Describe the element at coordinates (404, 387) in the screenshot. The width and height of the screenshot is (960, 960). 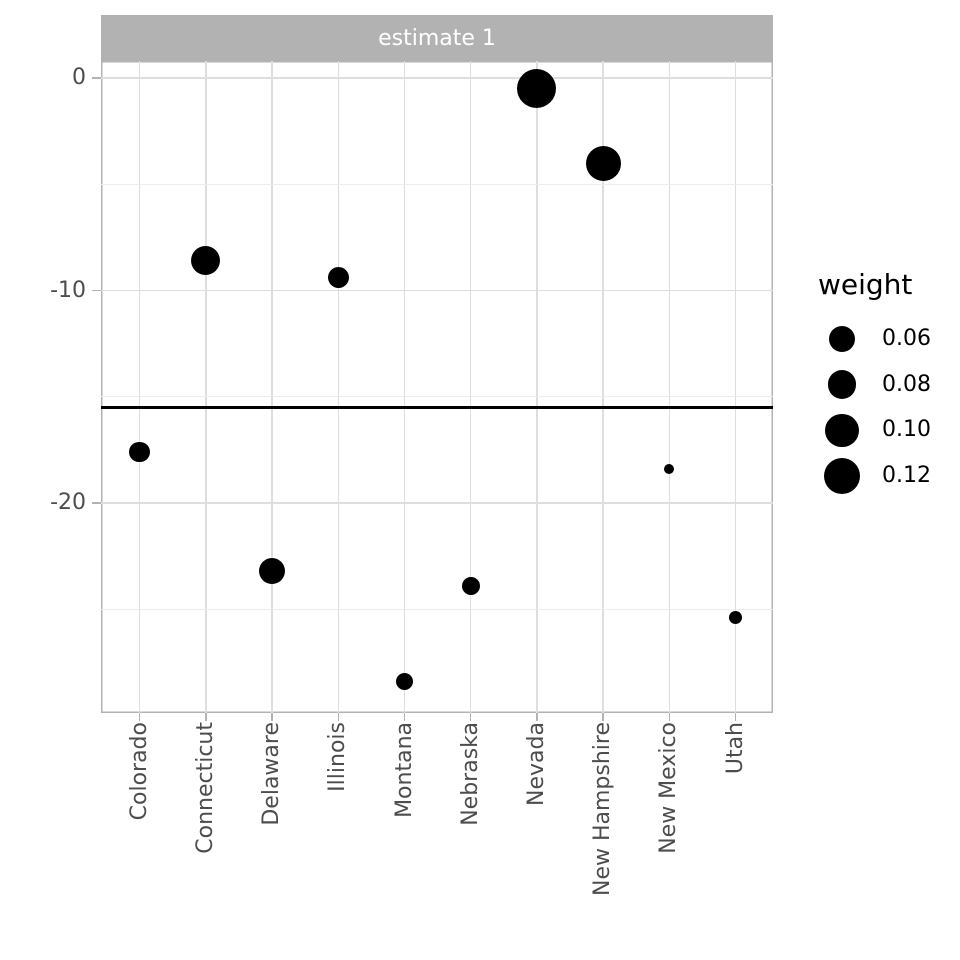
I see `gridline-vertical-montana` at that location.